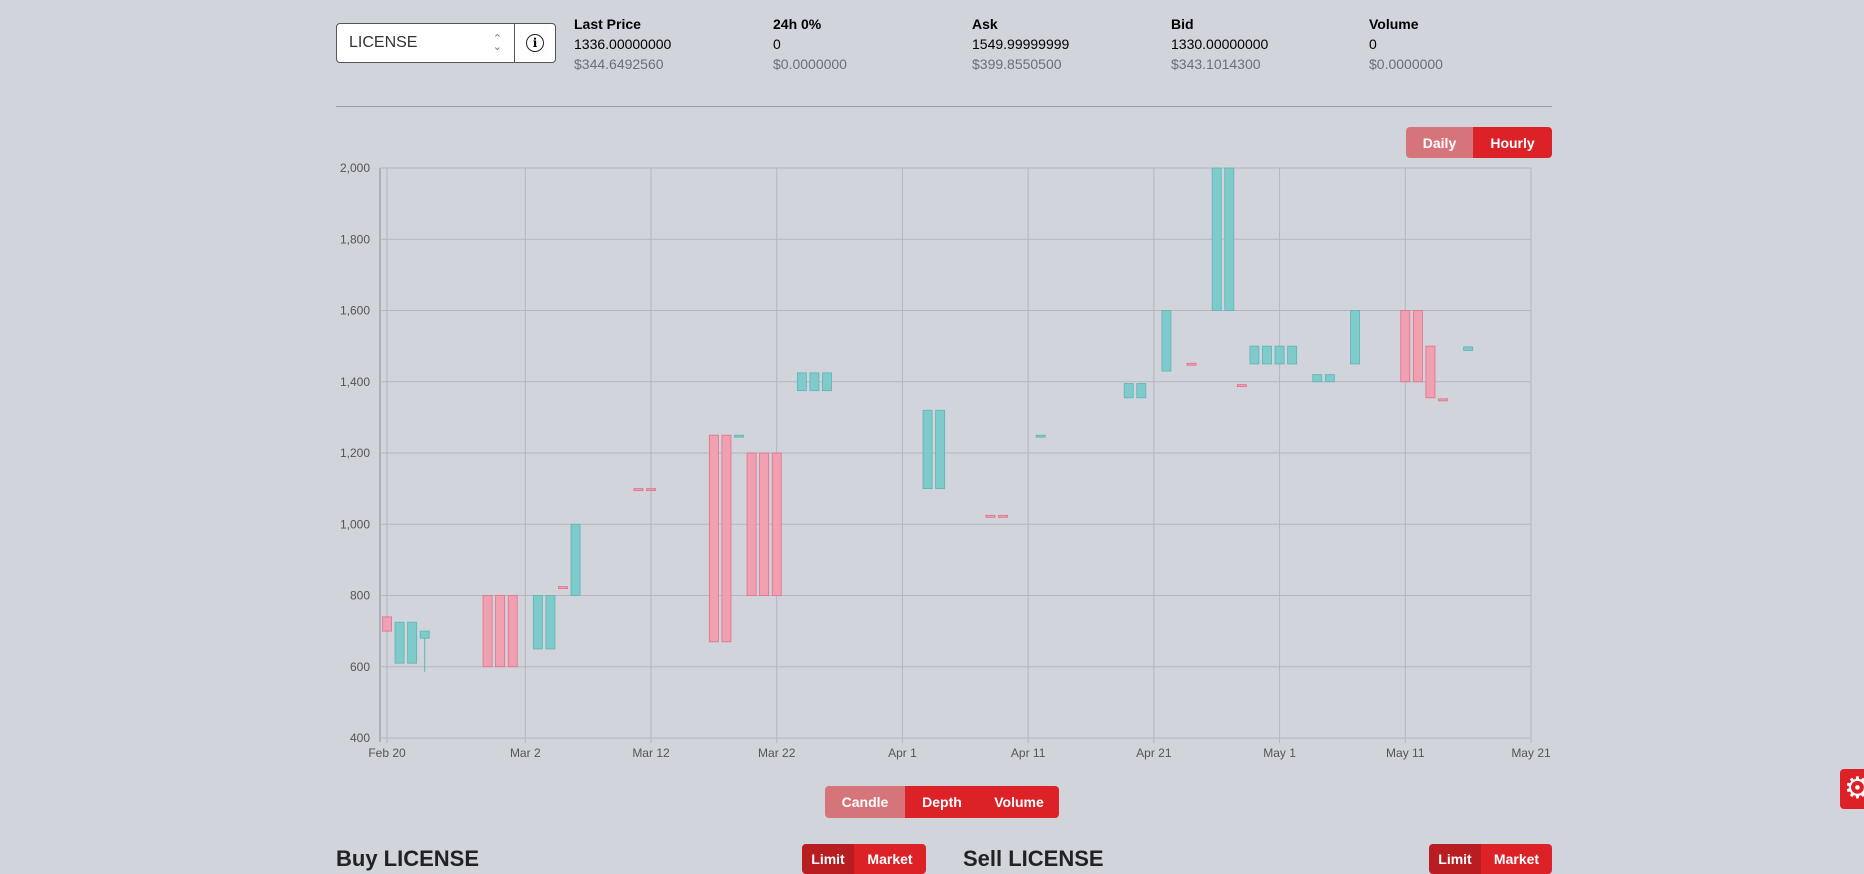  Describe the element at coordinates (355, 311) in the screenshot. I see `y-tick-label: 1,600` at that location.